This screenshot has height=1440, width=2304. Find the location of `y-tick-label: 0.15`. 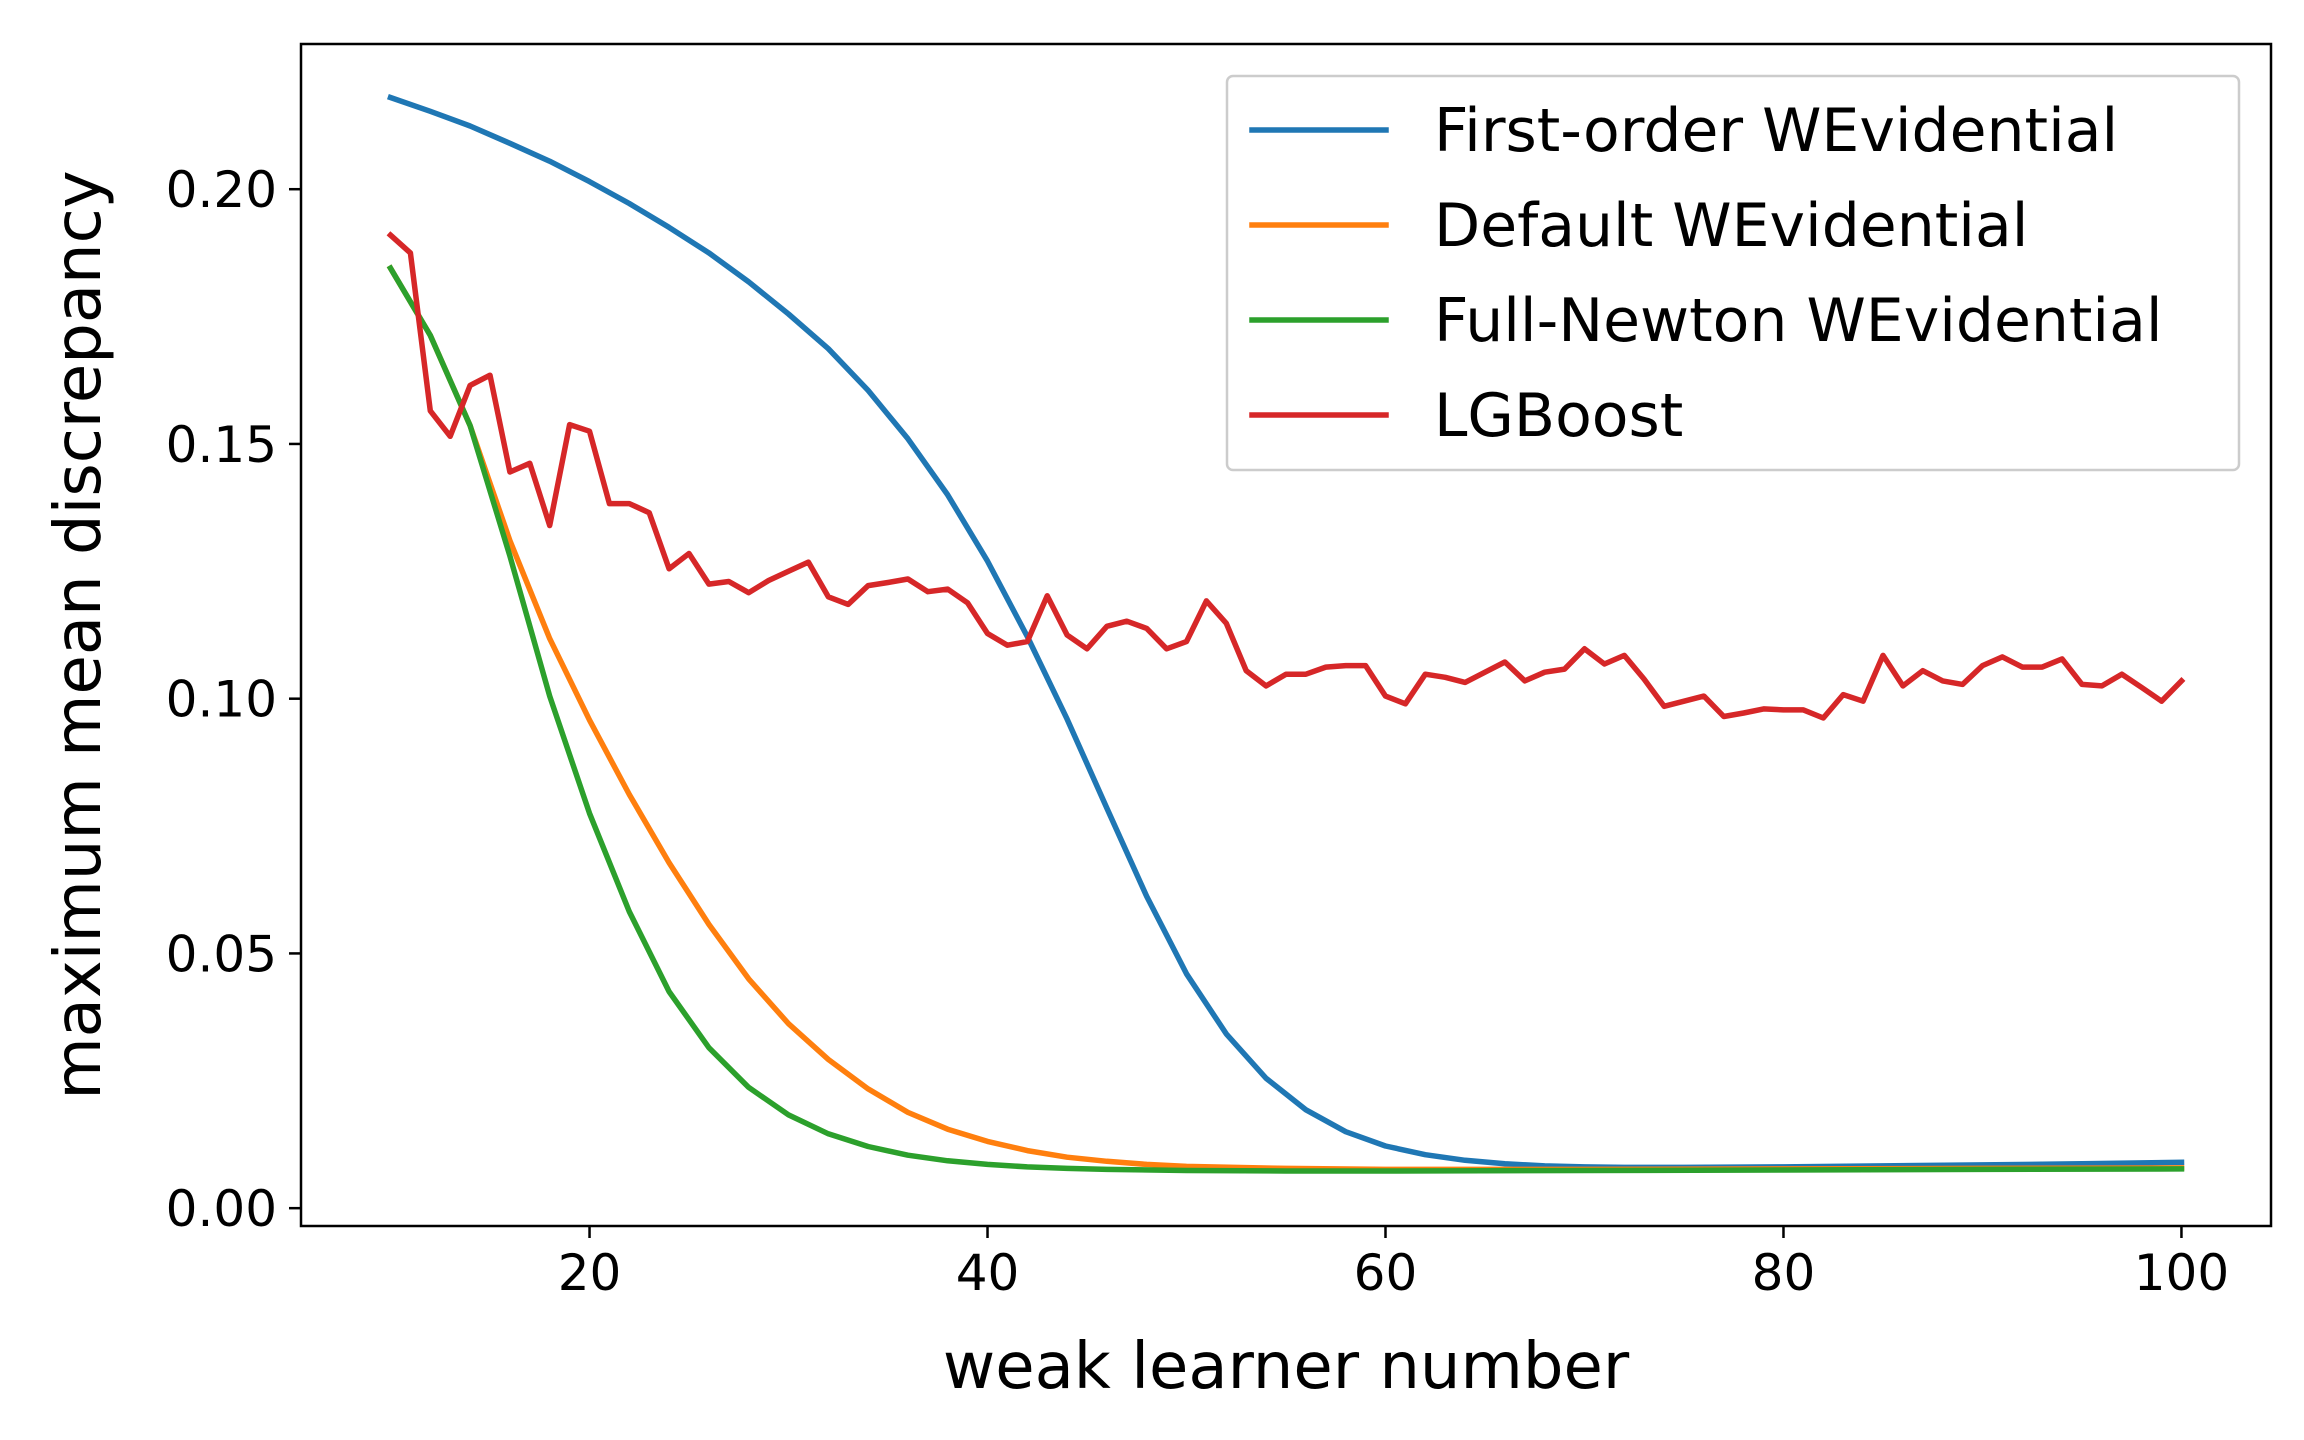

y-tick-label: 0.15 is located at coordinates (221, 445).